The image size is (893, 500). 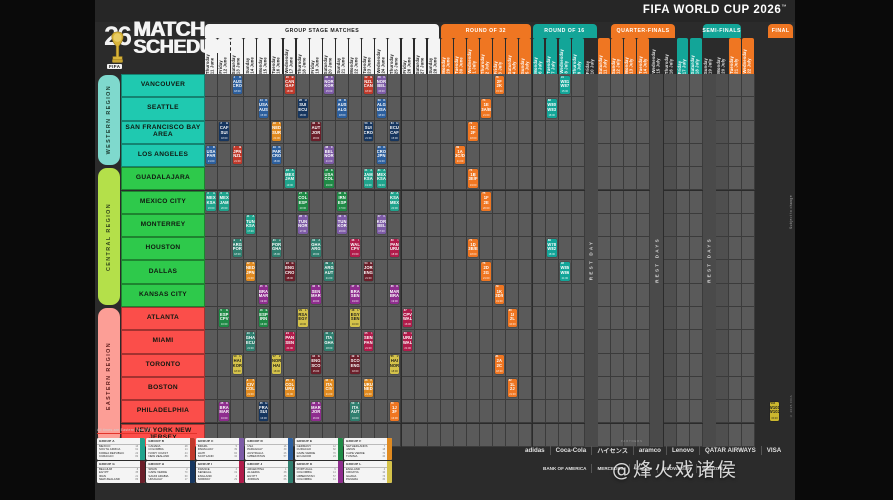 I want to click on match-cell: 104 W101 W102 15:00, so click(x=774, y=411).